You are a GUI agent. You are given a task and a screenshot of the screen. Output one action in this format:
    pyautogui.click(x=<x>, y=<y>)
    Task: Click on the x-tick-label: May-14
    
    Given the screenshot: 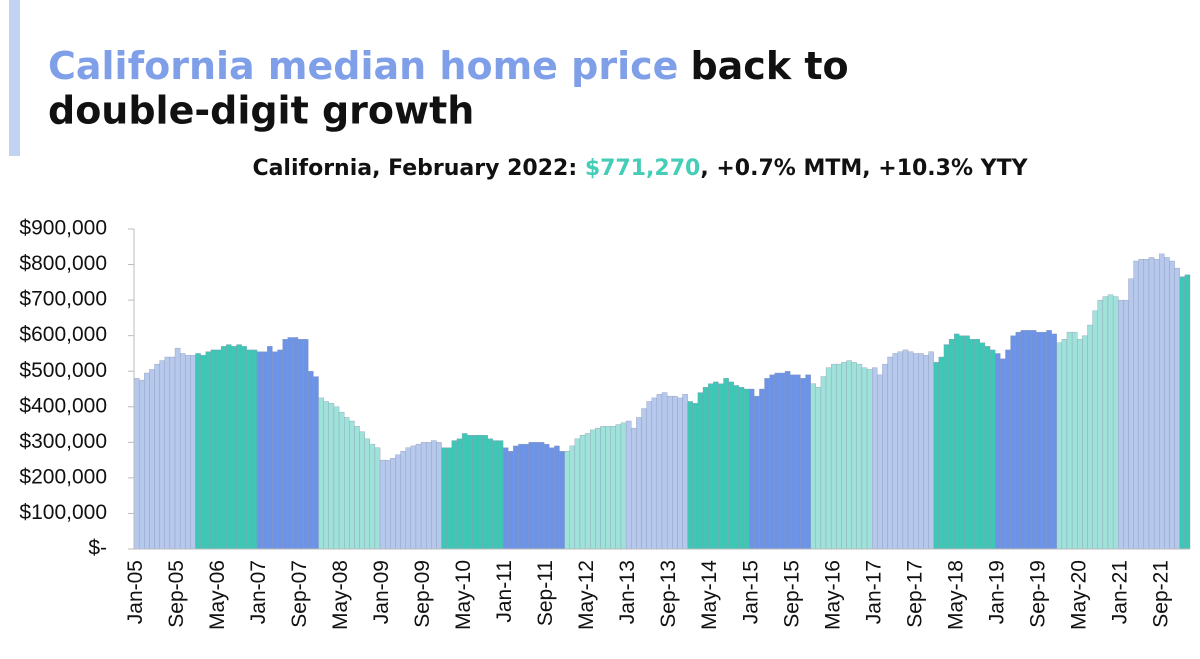 What is the action you would take?
    pyautogui.click(x=709, y=595)
    